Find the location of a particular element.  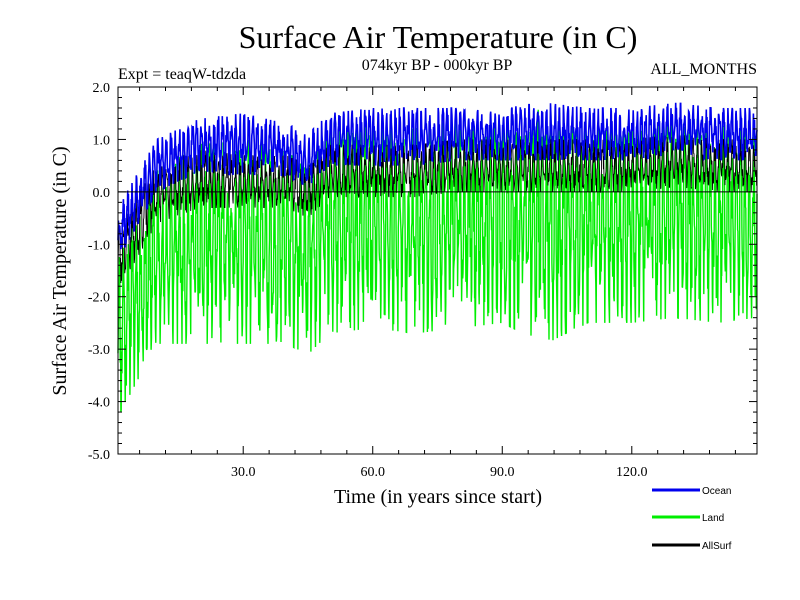

y-tick-label: -2.0 is located at coordinates (99, 298).